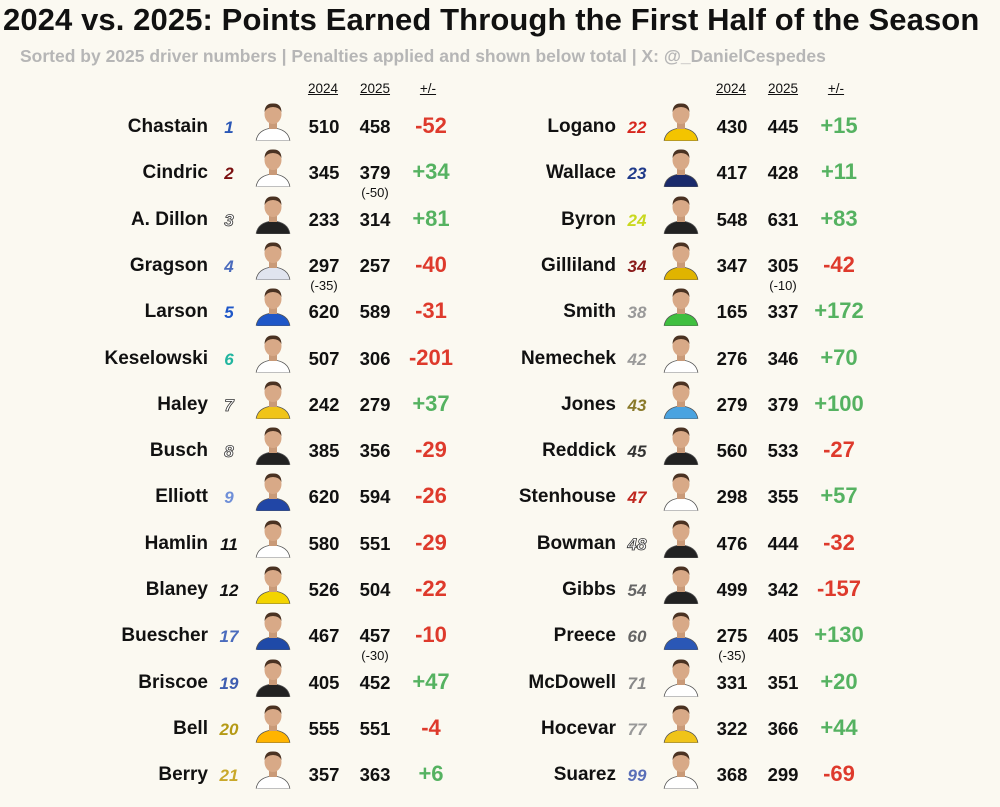 The image size is (1000, 807). What do you see at coordinates (375, 219) in the screenshot?
I see `points-2025: 314` at bounding box center [375, 219].